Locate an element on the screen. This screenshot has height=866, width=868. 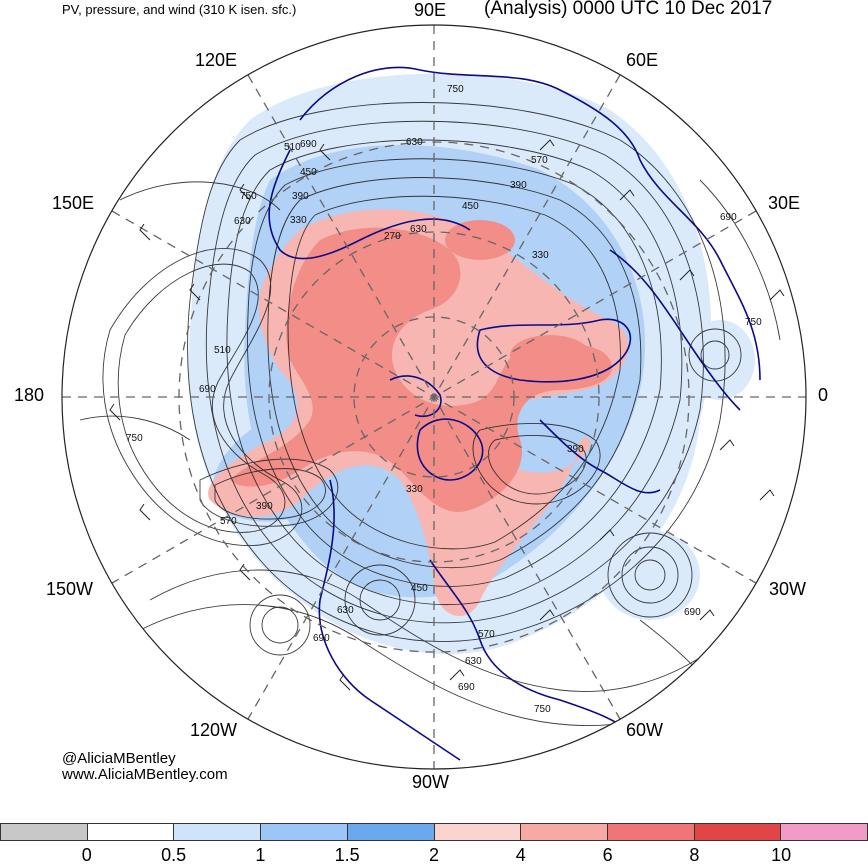
lon-label-60e: 60E is located at coordinates (642, 60).